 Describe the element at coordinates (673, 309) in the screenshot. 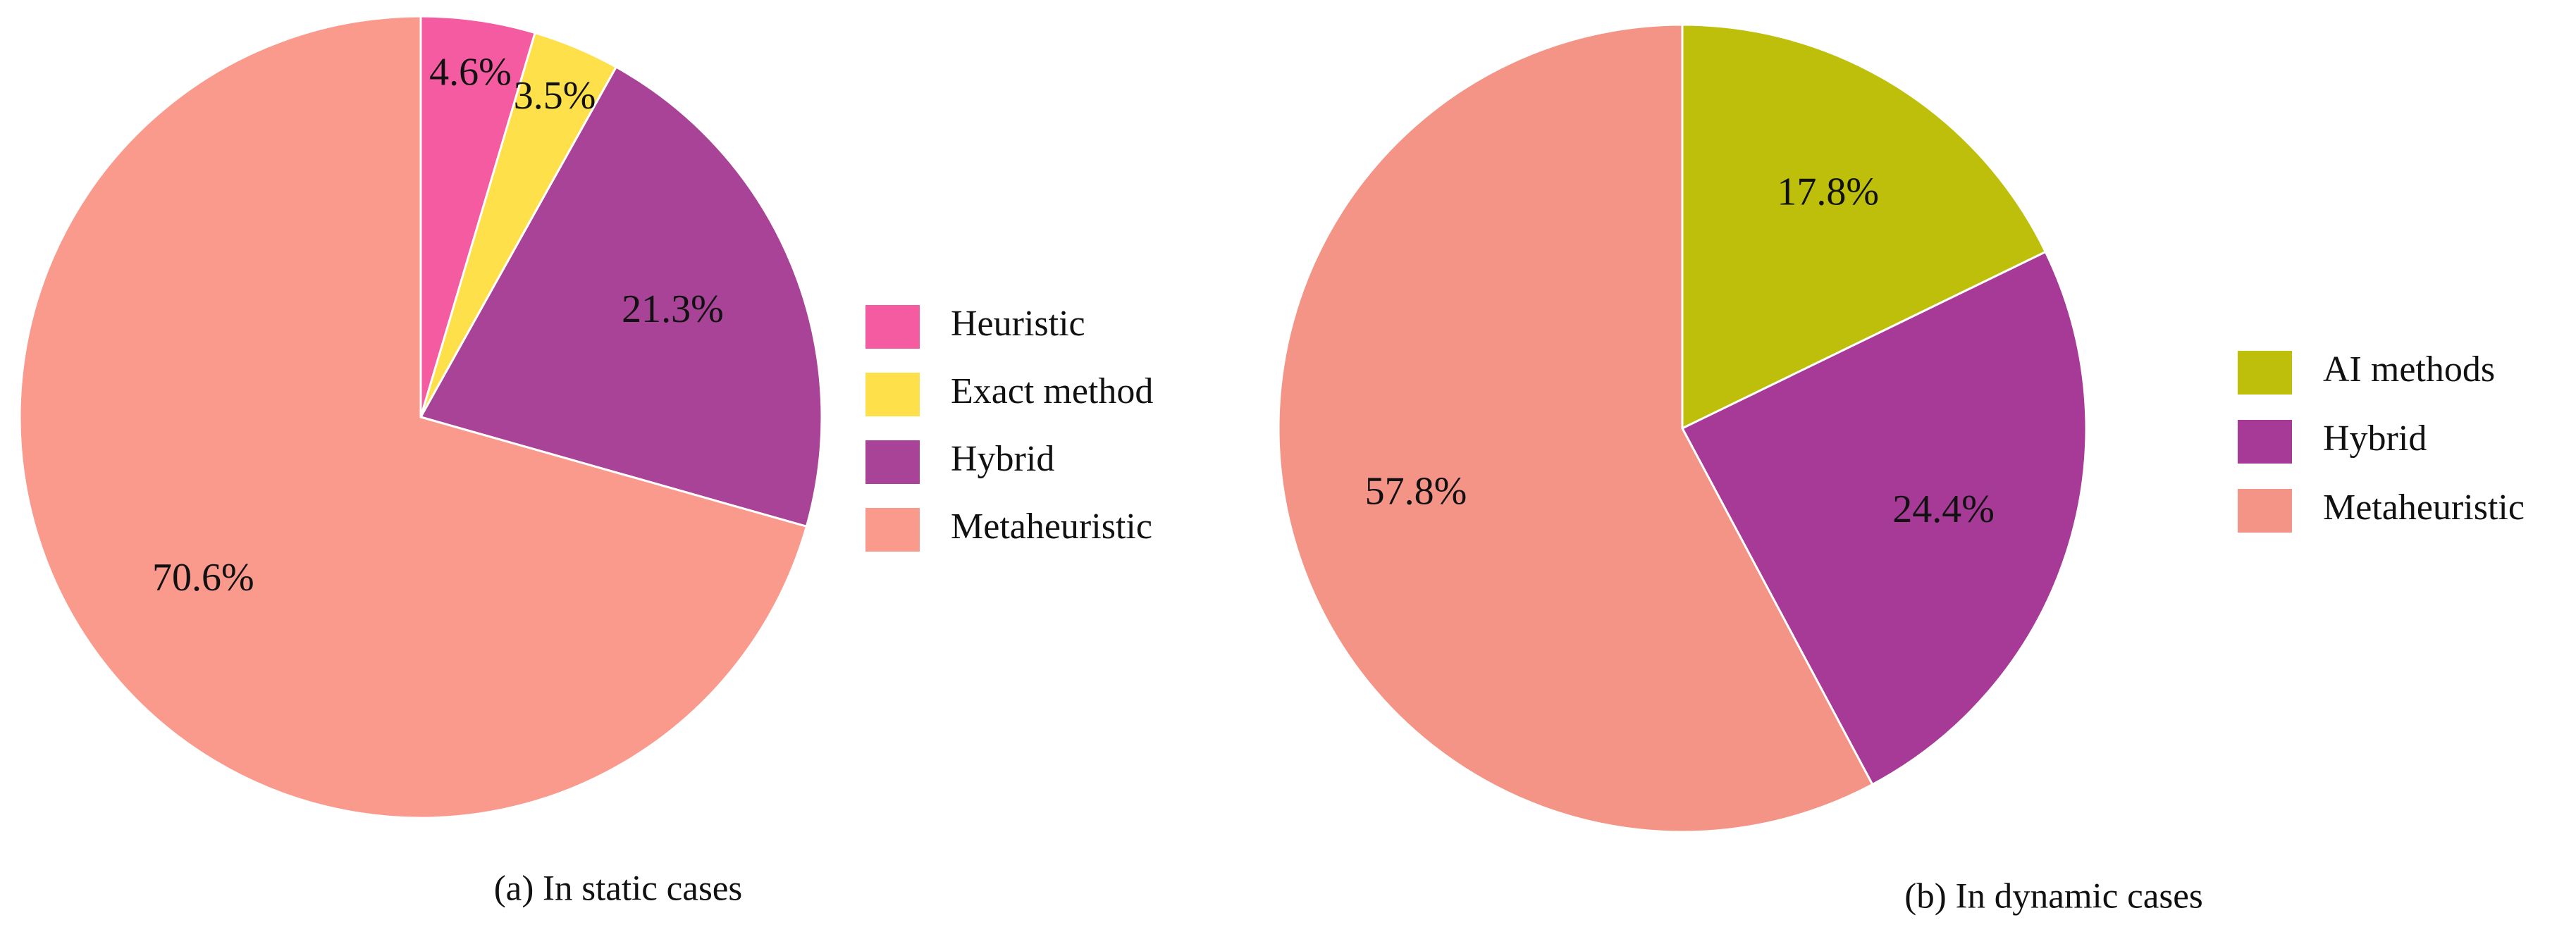

I see `data-label: 21.3%` at that location.